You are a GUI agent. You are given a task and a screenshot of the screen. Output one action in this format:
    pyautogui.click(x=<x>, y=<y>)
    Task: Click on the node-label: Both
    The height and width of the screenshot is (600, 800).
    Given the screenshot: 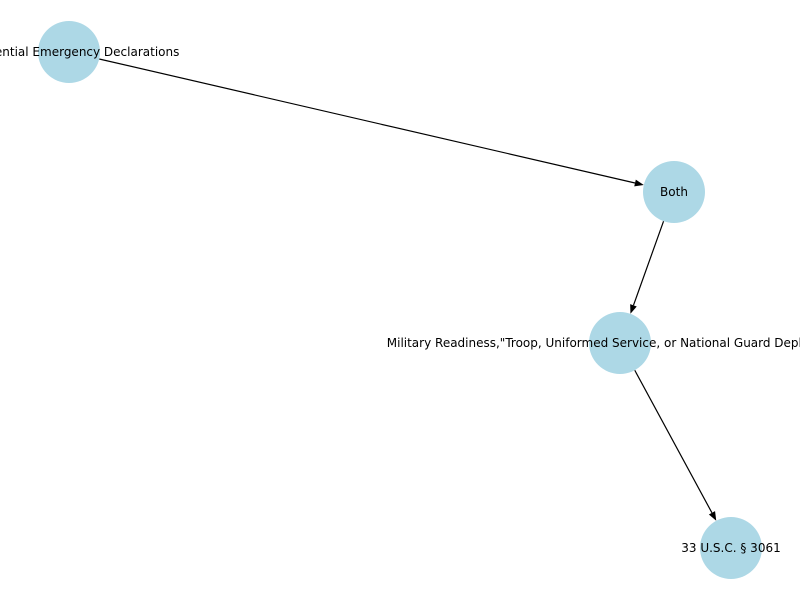 What is the action you would take?
    pyautogui.click(x=674, y=192)
    